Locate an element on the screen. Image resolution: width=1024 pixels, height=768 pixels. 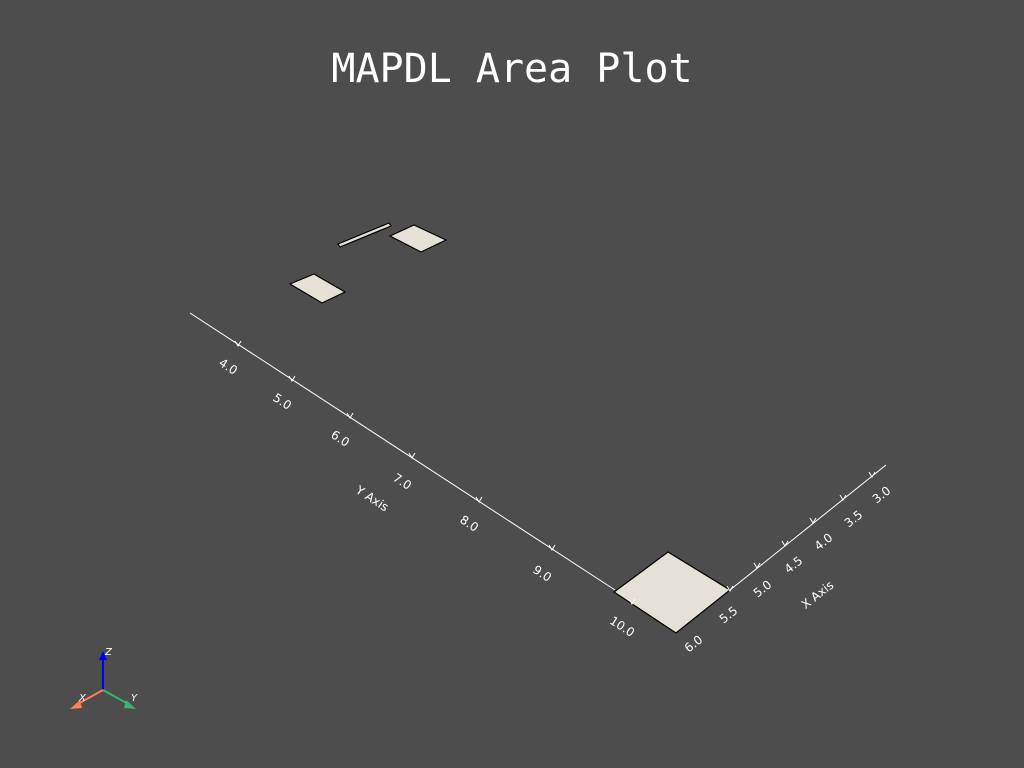
y-axis-tick-label: 10.0 is located at coordinates (622, 626).